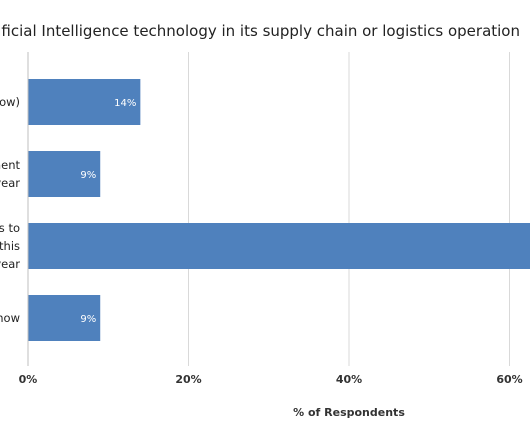 The width and height of the screenshot is (530, 442). I want to click on category-label: this, so click(10, 246).